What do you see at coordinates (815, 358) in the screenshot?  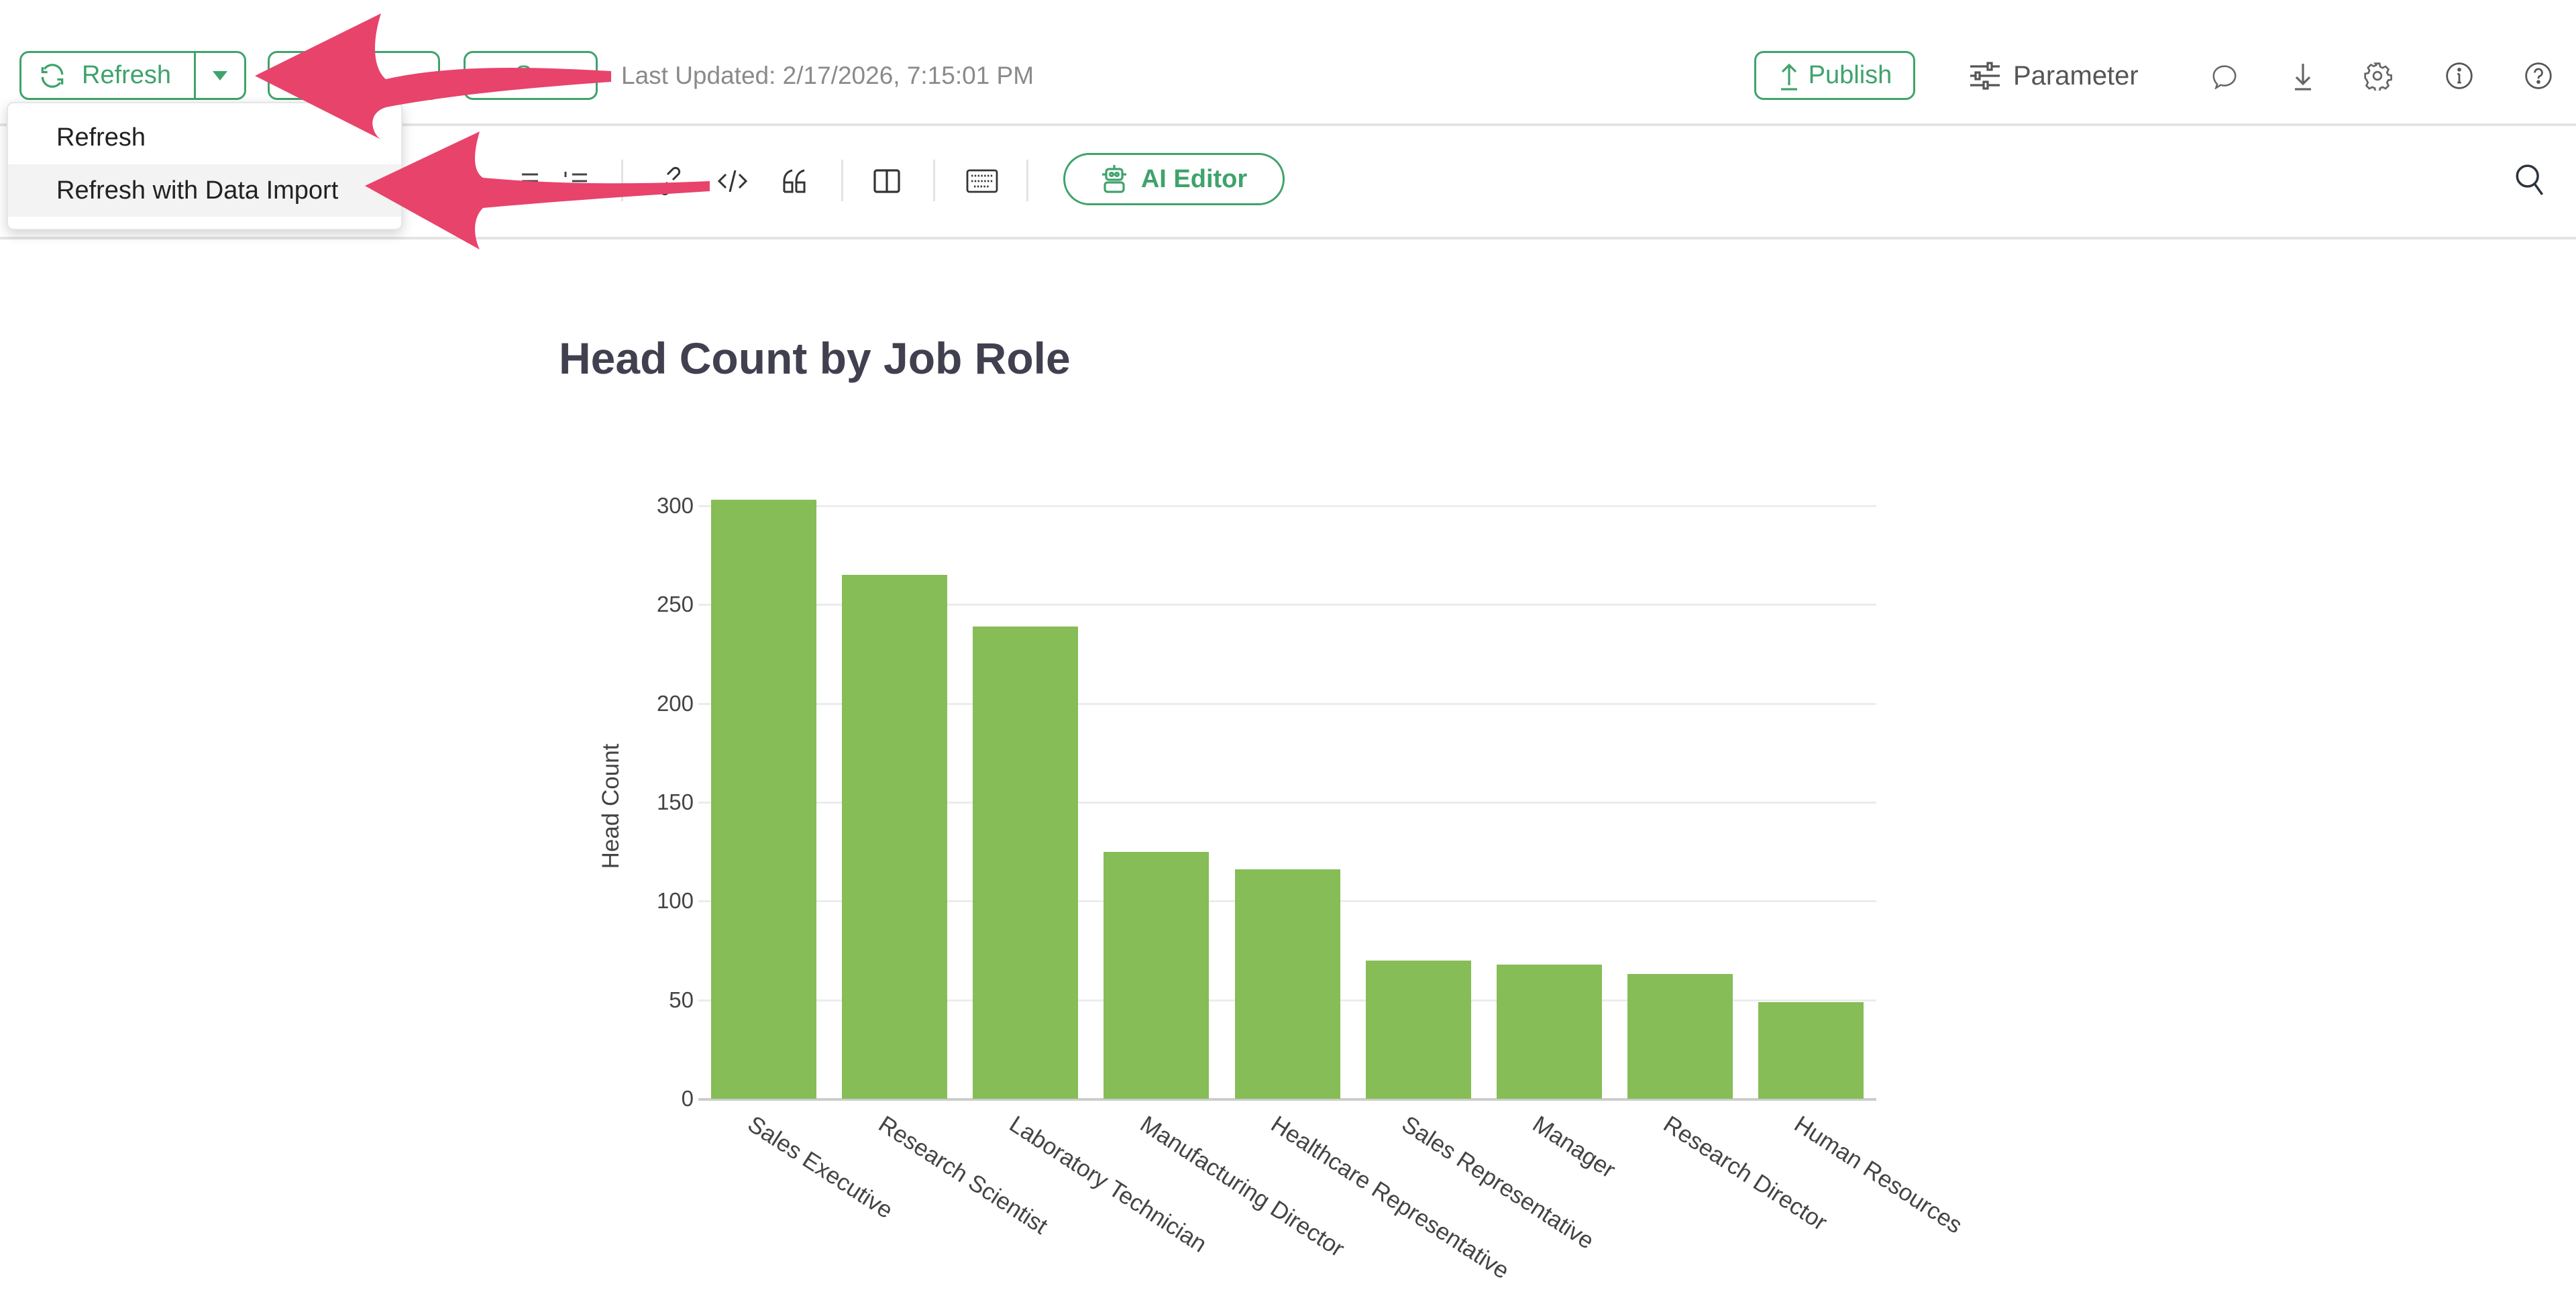 I see `page-title: Head Count by Job Role` at bounding box center [815, 358].